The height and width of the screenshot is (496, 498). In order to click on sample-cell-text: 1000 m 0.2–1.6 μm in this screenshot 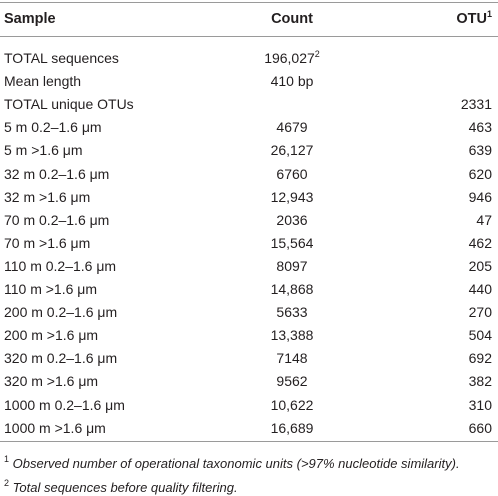, I will do `click(64, 404)`.